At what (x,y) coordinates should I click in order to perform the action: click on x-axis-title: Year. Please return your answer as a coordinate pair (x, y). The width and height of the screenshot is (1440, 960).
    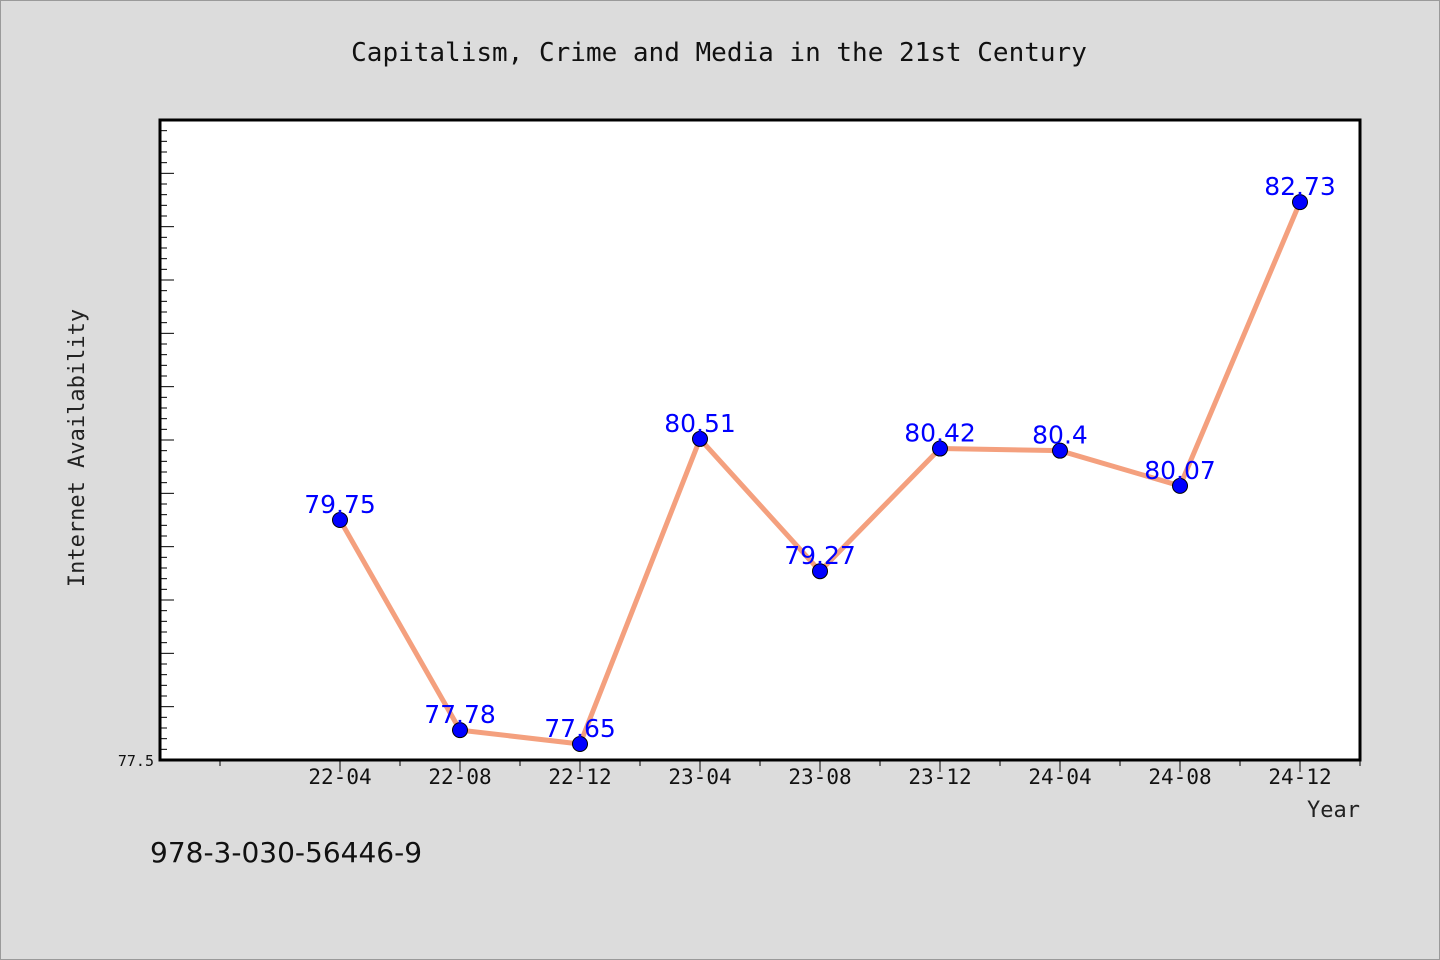
    Looking at the image, I should click on (1333, 810).